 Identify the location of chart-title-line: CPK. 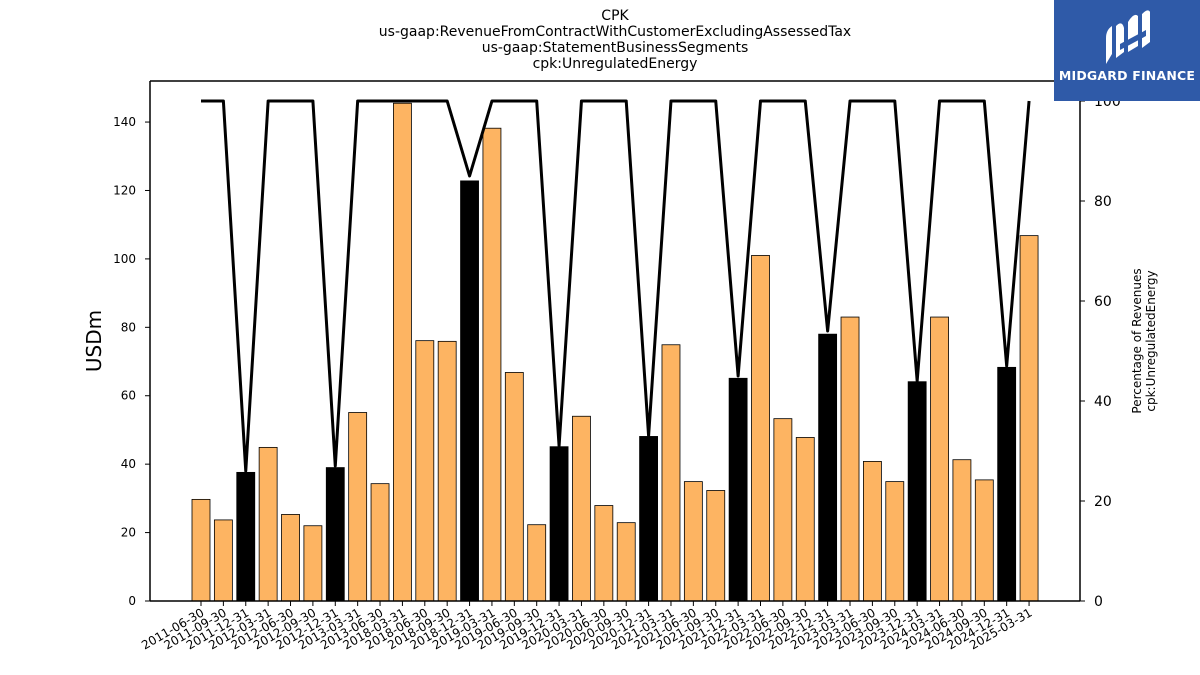
(615, 16).